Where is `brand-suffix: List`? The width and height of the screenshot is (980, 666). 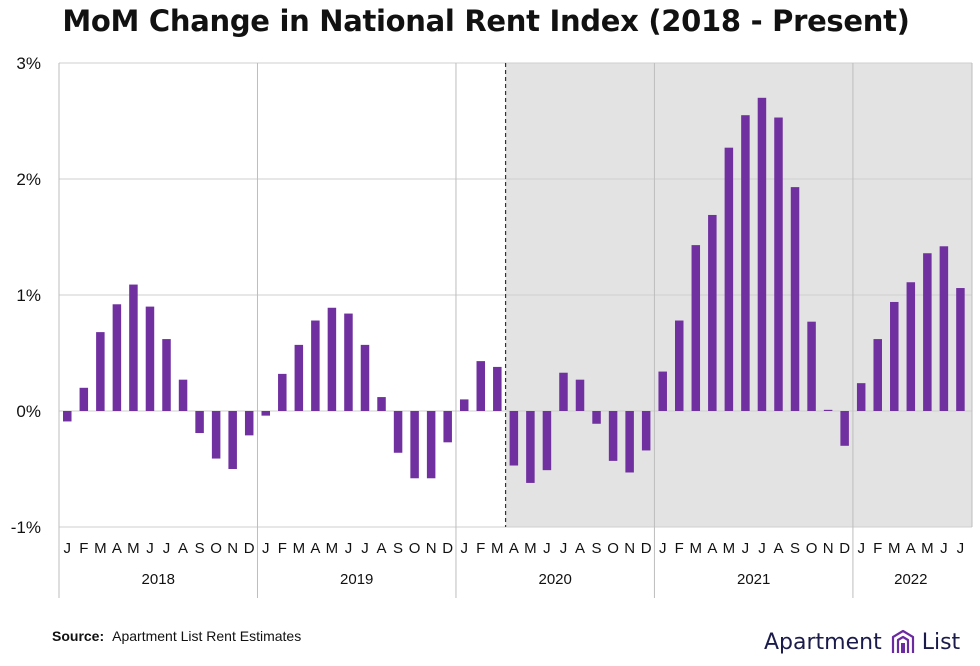
brand-suffix: List is located at coordinates (941, 642).